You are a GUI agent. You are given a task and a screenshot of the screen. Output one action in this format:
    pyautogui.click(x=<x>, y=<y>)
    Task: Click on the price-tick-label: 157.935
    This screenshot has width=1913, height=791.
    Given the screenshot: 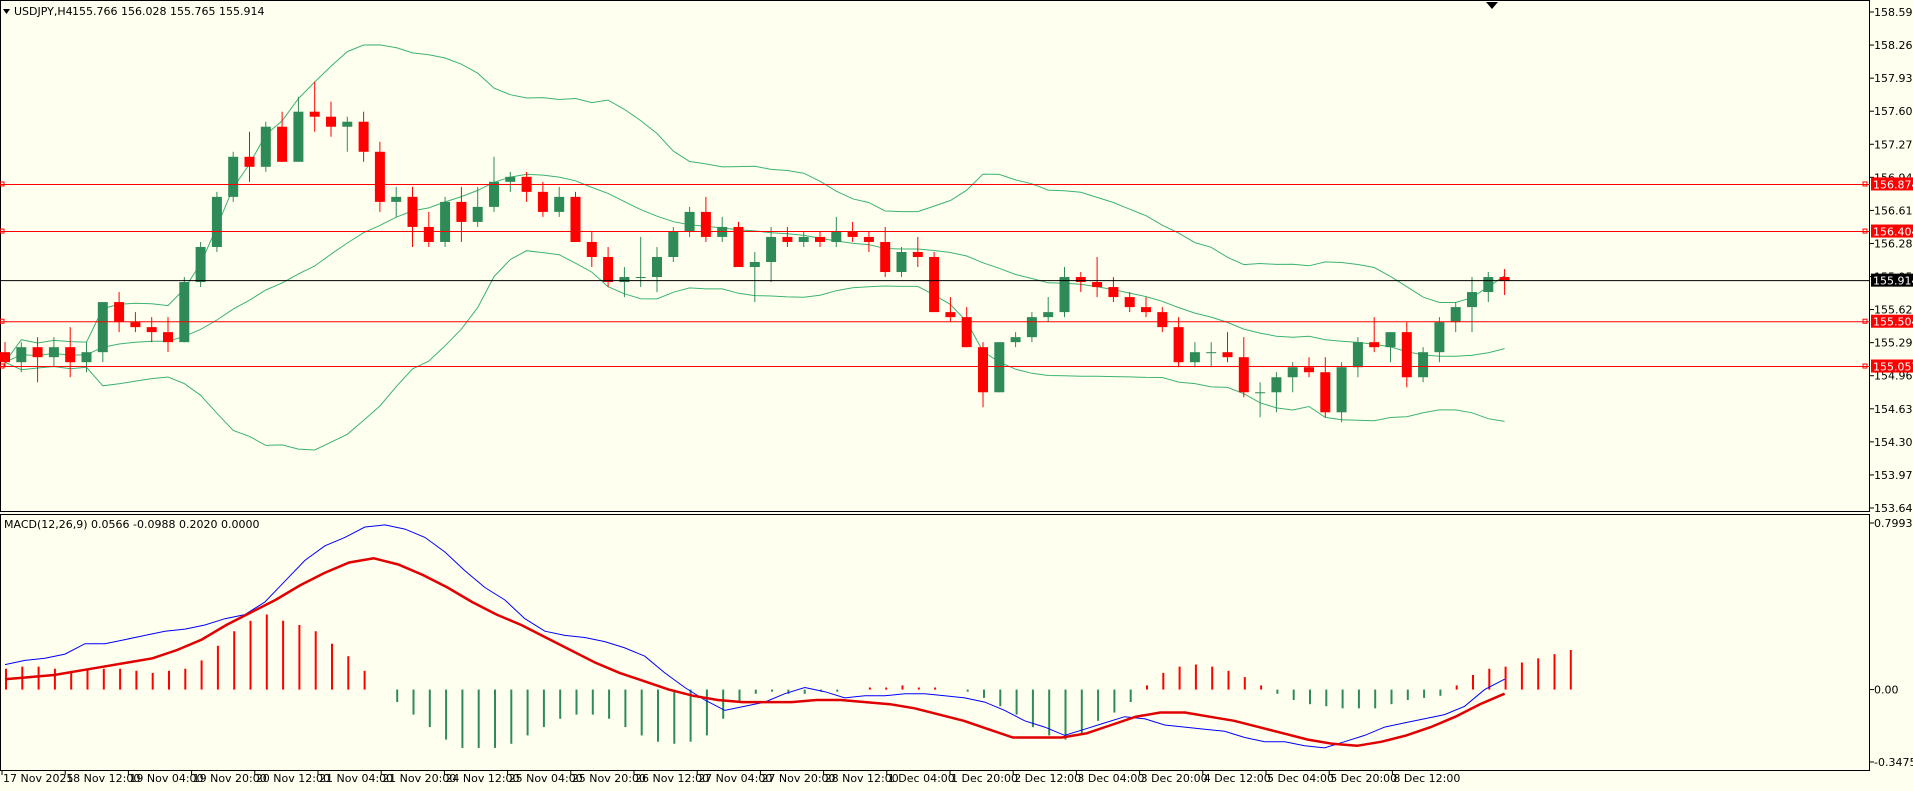 What is the action you would take?
    pyautogui.click(x=1893, y=78)
    